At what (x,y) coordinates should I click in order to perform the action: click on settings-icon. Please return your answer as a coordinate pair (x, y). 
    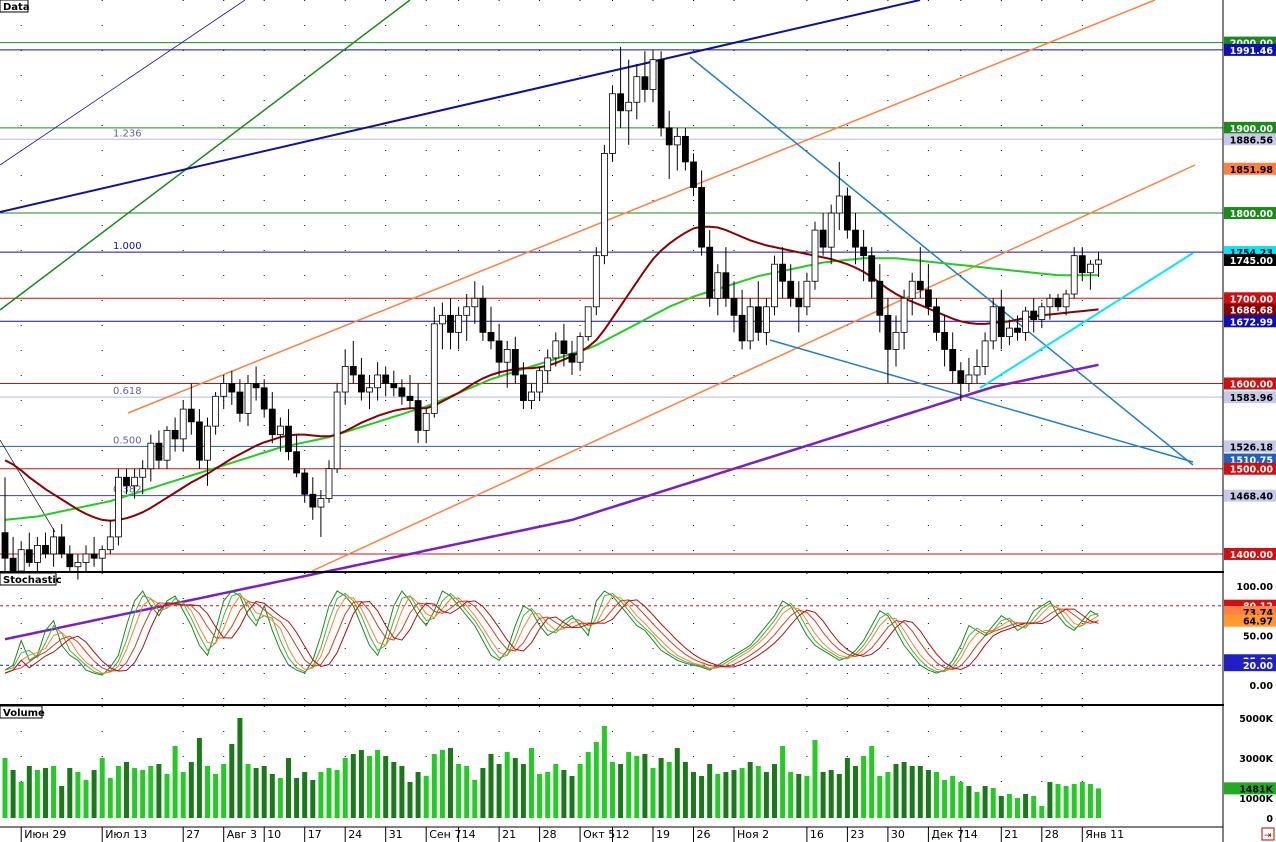
    Looking at the image, I should click on (1268, 834).